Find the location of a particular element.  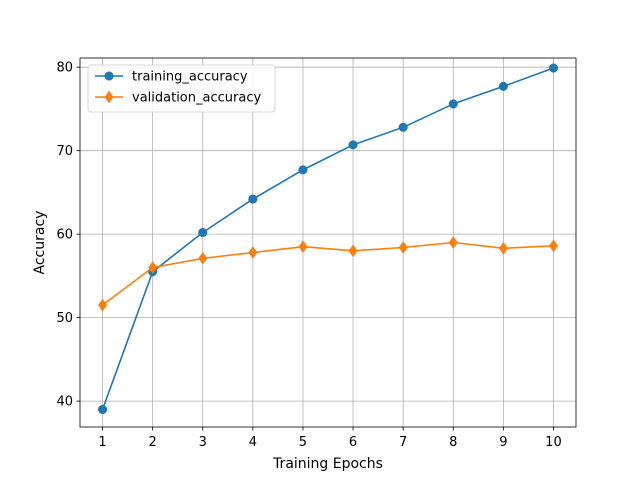

x-tick-label: 2 is located at coordinates (153, 442).